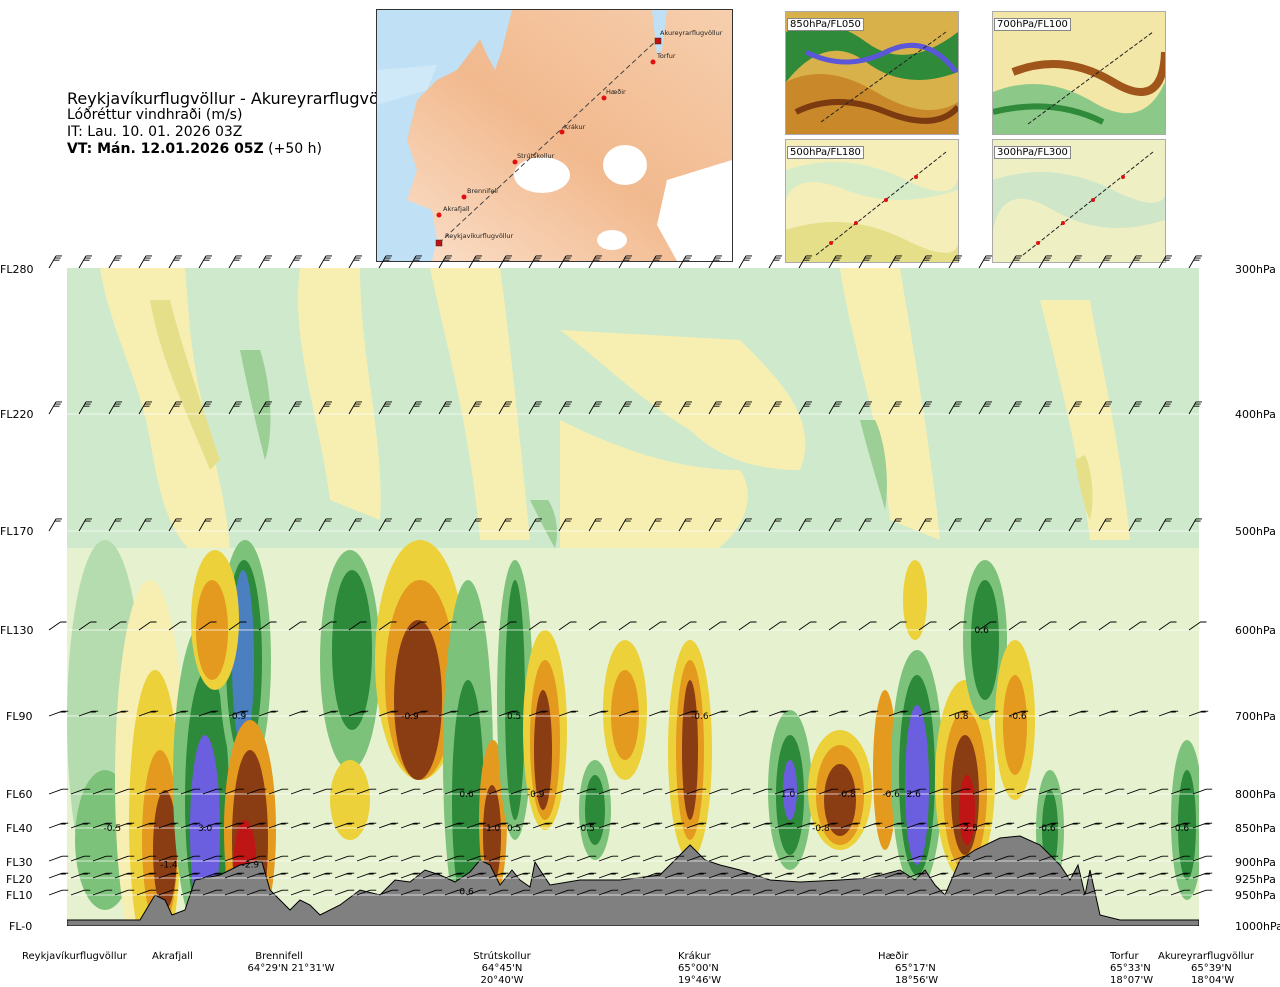 The height and width of the screenshot is (987, 1280). Describe the element at coordinates (235, 149) in the screenshot. I see `valid-time: VT: Mán. 12.01.2026 05Z (+50 h)` at that location.